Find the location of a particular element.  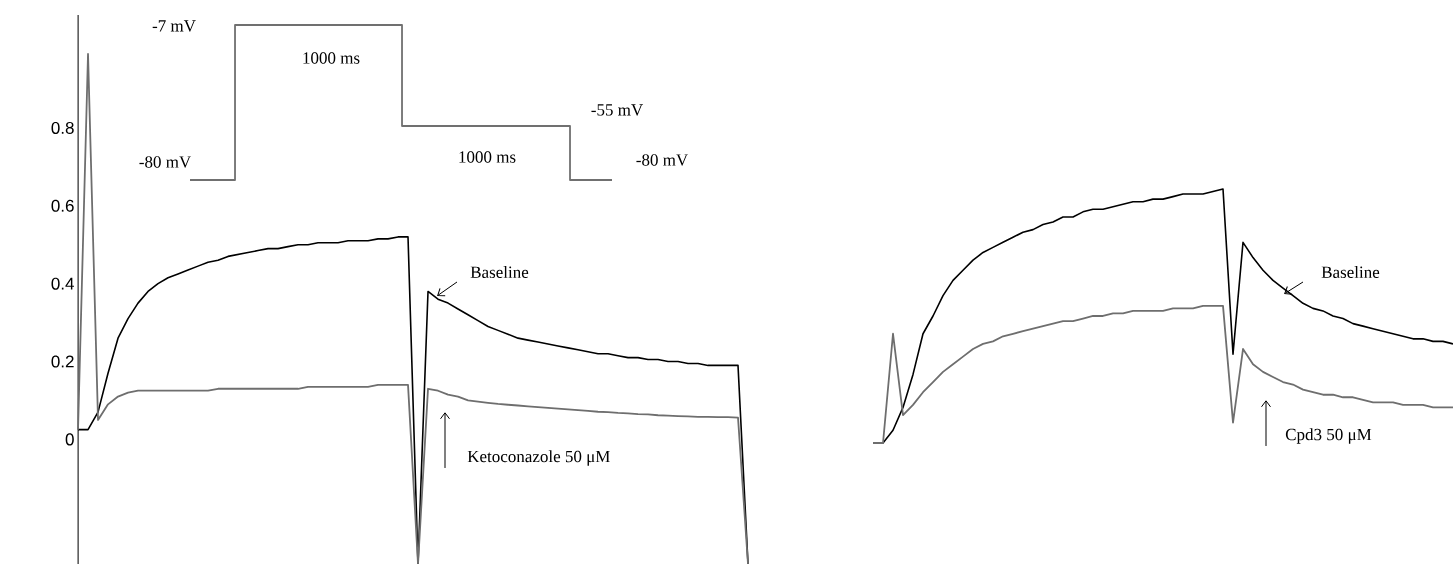

series-label: Cpd3 50 μM is located at coordinates (1328, 436).